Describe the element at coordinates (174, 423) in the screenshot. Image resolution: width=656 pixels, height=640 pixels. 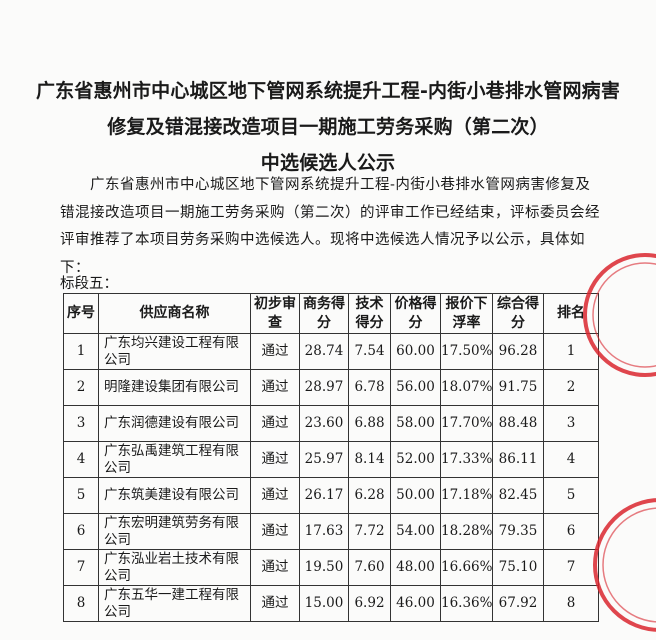
I see `supplier-name-cell: 广东润德建设有限公司` at that location.